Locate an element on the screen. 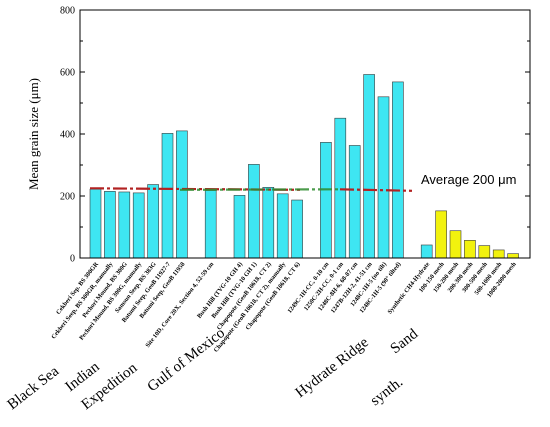 Image resolution: width=550 pixels, height=427 pixels. group-label: synth. is located at coordinates (387, 391).